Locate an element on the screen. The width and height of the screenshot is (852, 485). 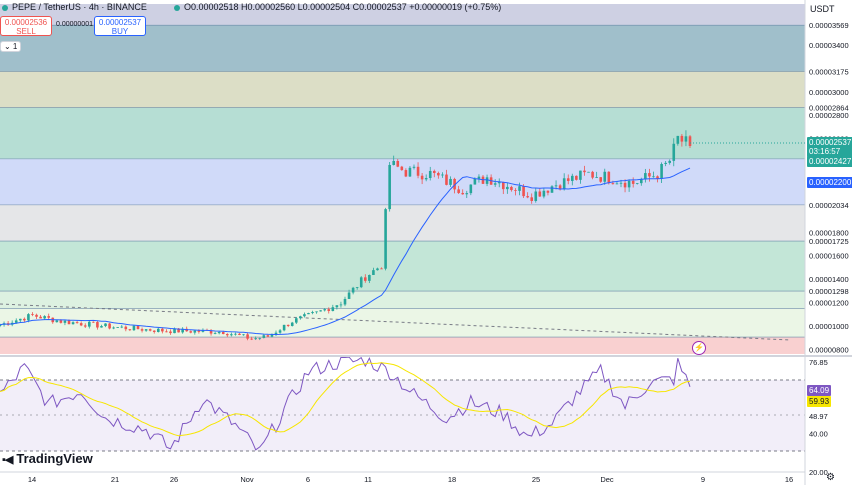
rsi-axis-labels: 76.85 48.97 40.00 20.00 is located at coordinates (818, 417).